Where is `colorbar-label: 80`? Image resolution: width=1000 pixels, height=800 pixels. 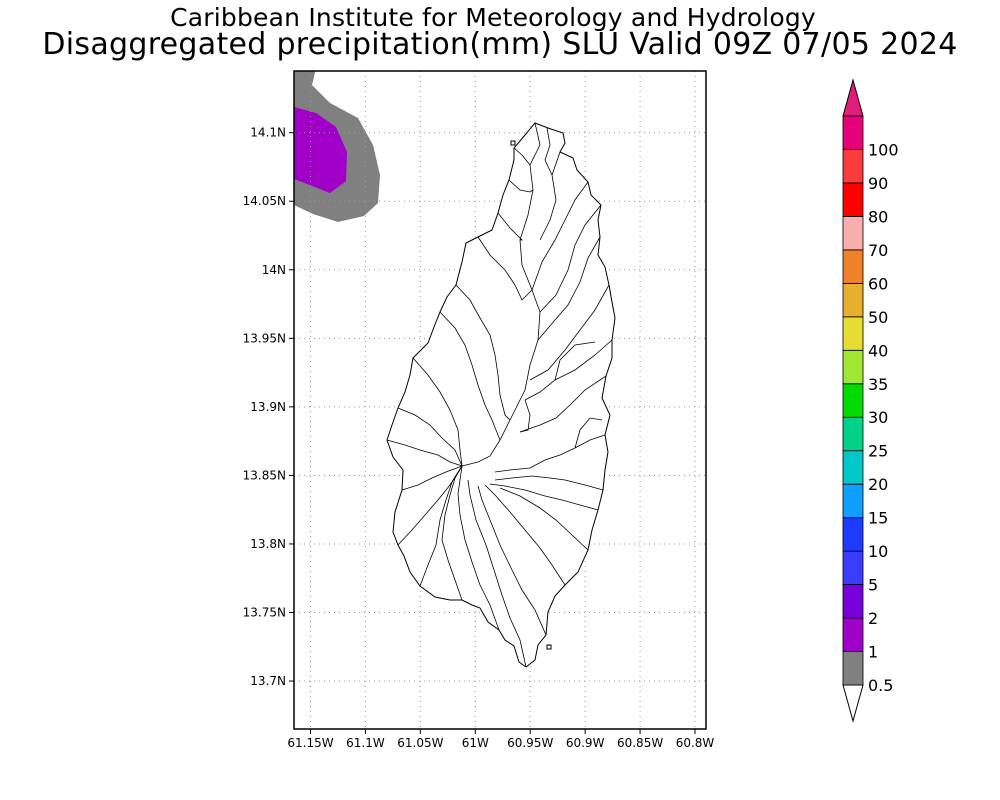
colorbar-label: 80 is located at coordinates (878, 216).